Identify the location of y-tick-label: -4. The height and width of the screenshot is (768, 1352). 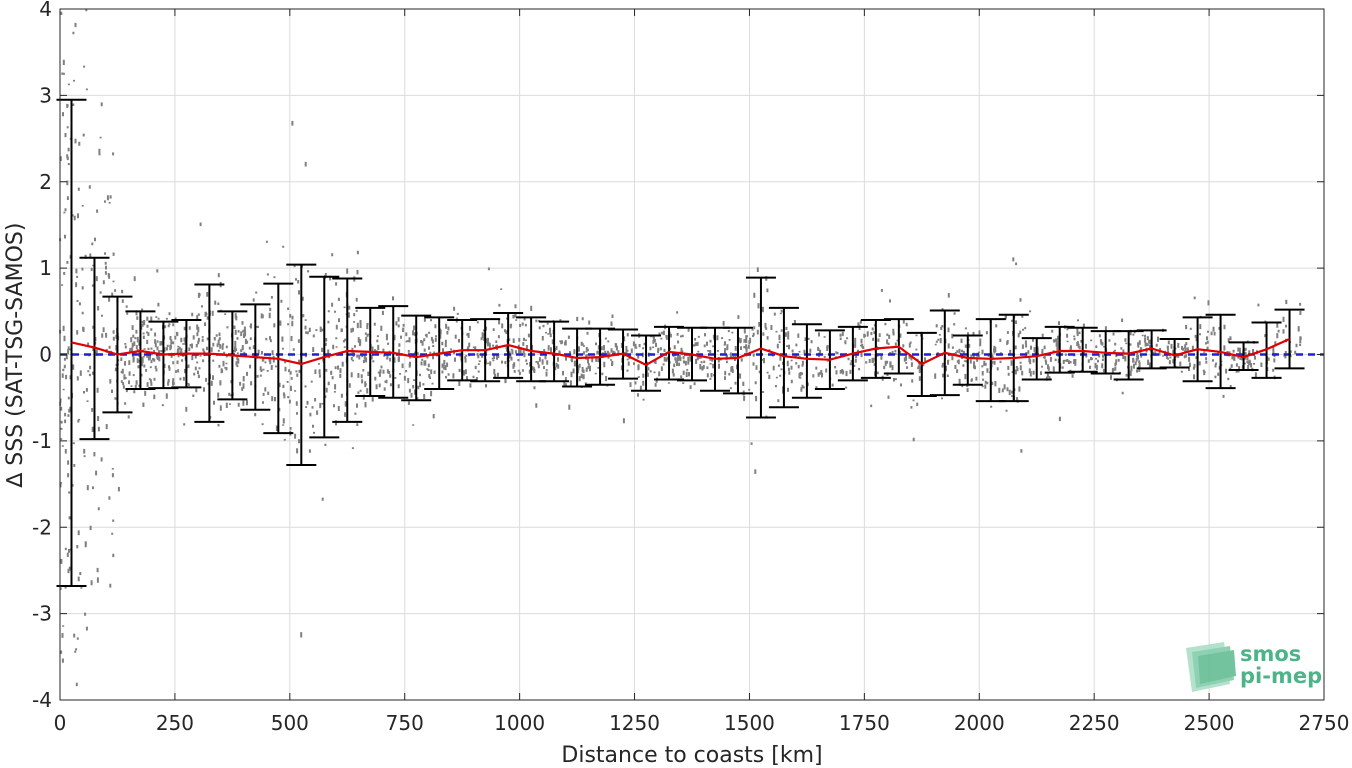
(42, 700).